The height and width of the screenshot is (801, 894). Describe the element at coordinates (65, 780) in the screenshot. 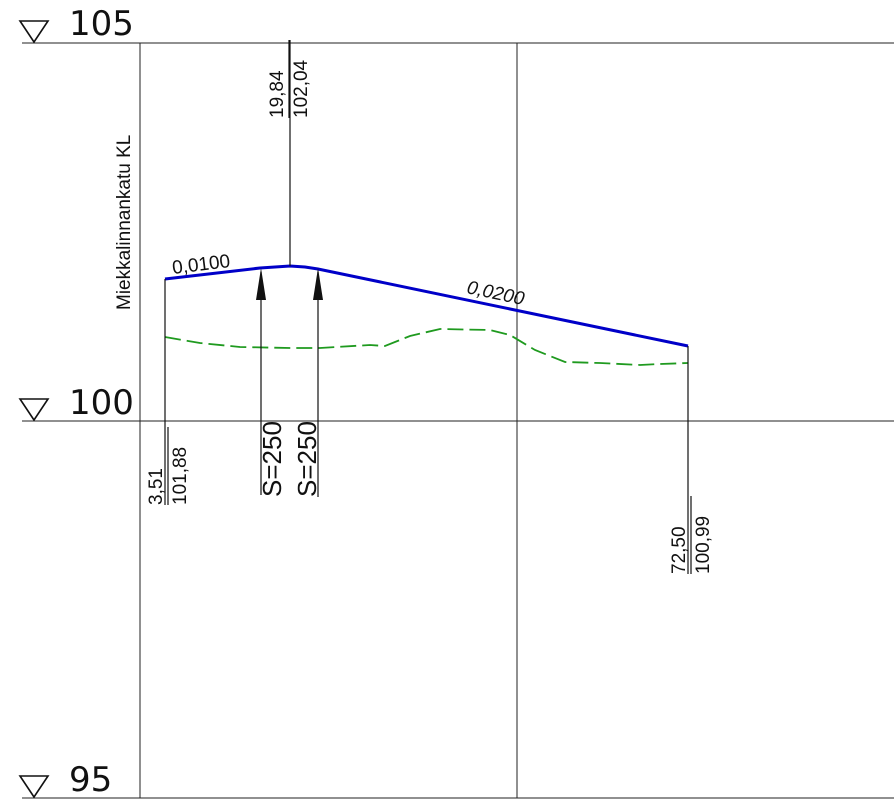

I see `elevation-ref-95: 95` at that location.